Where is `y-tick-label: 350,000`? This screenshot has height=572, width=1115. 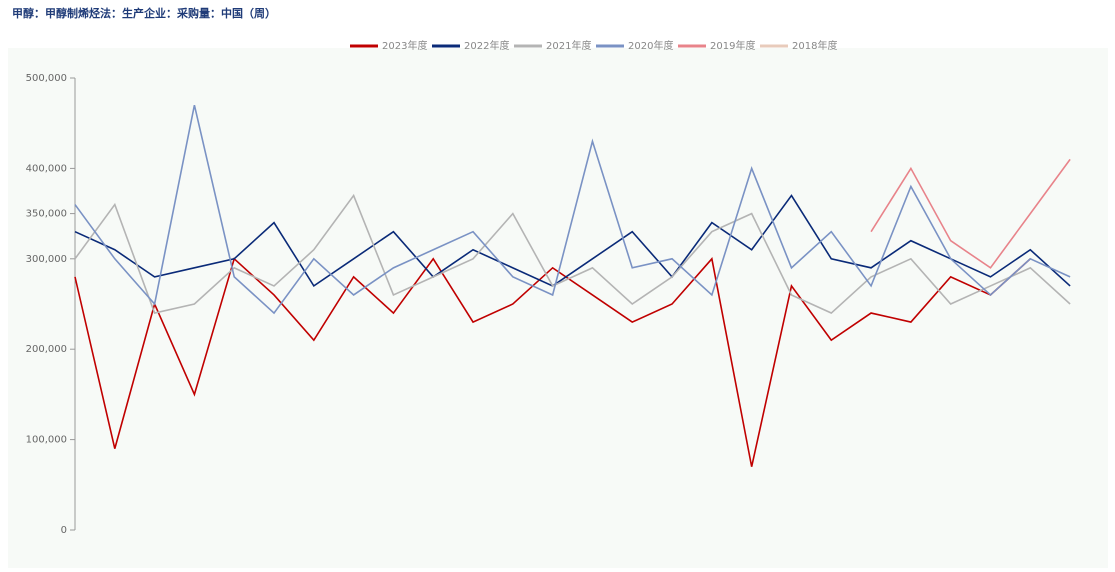 y-tick-label: 350,000 is located at coordinates (46, 214).